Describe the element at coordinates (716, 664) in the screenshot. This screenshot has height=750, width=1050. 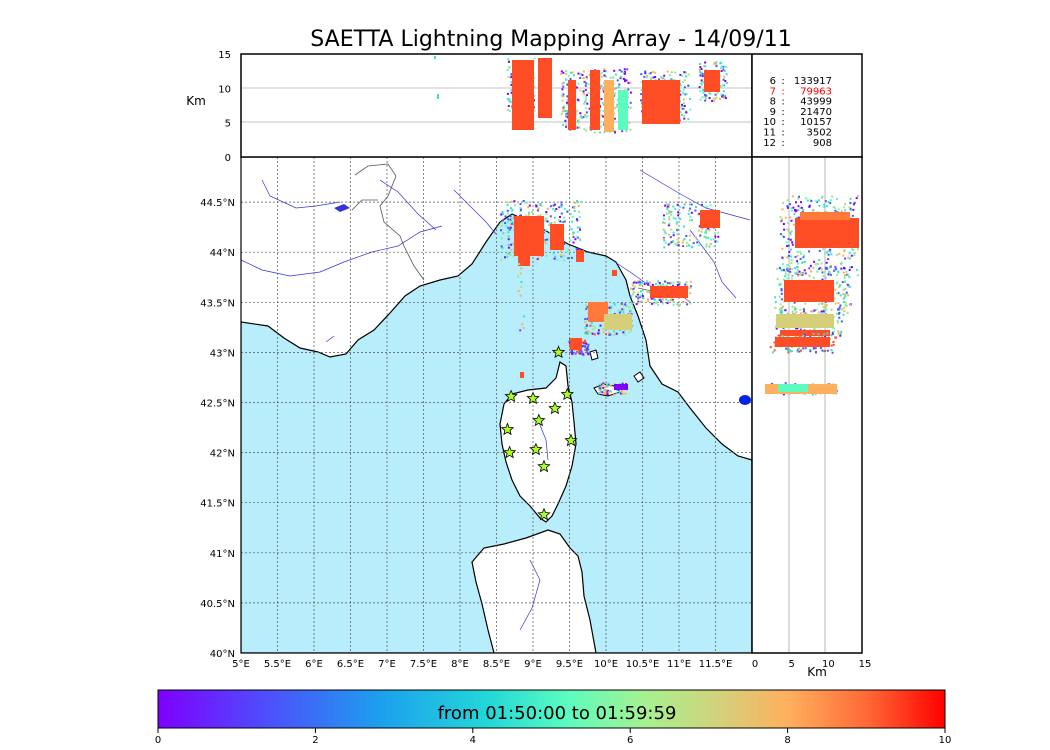
I see `lon-tick-label: 11.5°E` at that location.